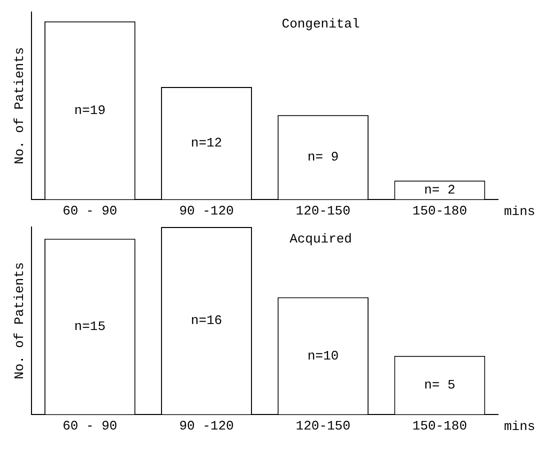 This screenshot has height=456, width=552. What do you see at coordinates (90, 326) in the screenshot?
I see `data-label: n=15` at bounding box center [90, 326].